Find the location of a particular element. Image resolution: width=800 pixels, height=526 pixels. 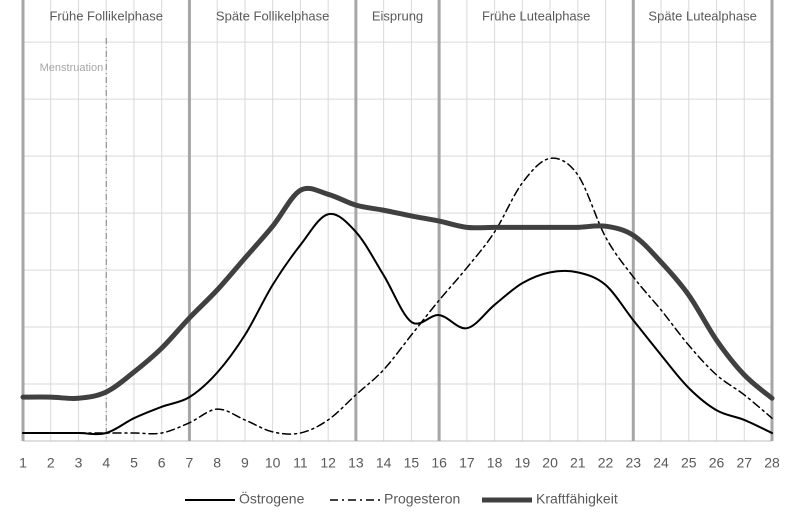

phase-label: Frühe Lutealphase is located at coordinates (536, 15).